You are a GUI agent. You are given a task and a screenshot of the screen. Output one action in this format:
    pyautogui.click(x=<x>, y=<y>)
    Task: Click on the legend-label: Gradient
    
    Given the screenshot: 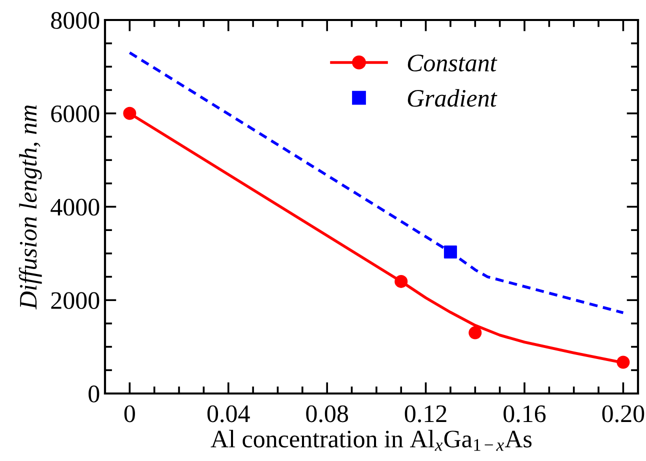 What is the action you would take?
    pyautogui.click(x=453, y=98)
    